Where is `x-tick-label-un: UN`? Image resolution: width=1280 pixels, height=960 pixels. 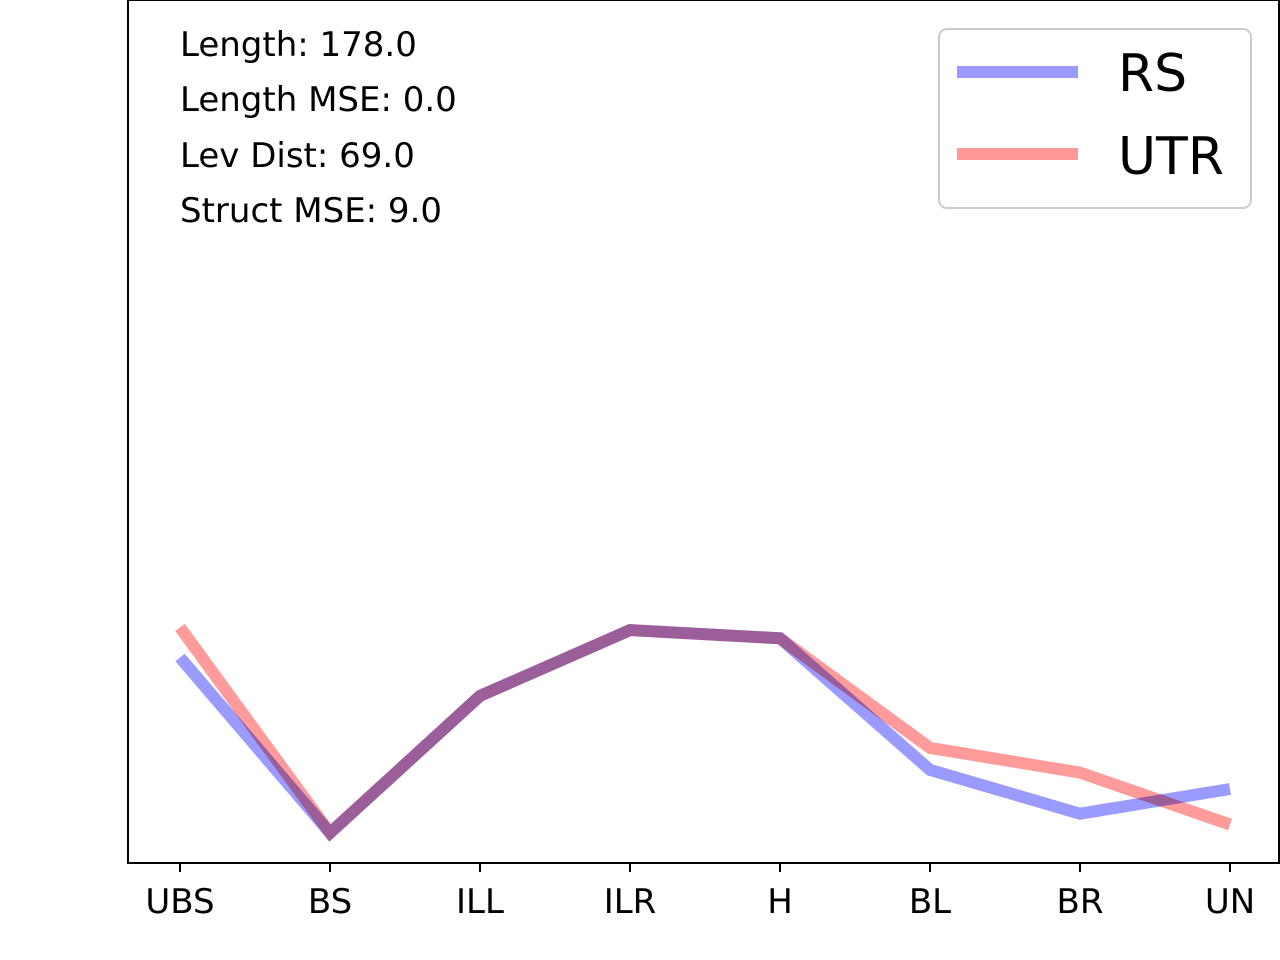
x-tick-label-un: UN is located at coordinates (1230, 902).